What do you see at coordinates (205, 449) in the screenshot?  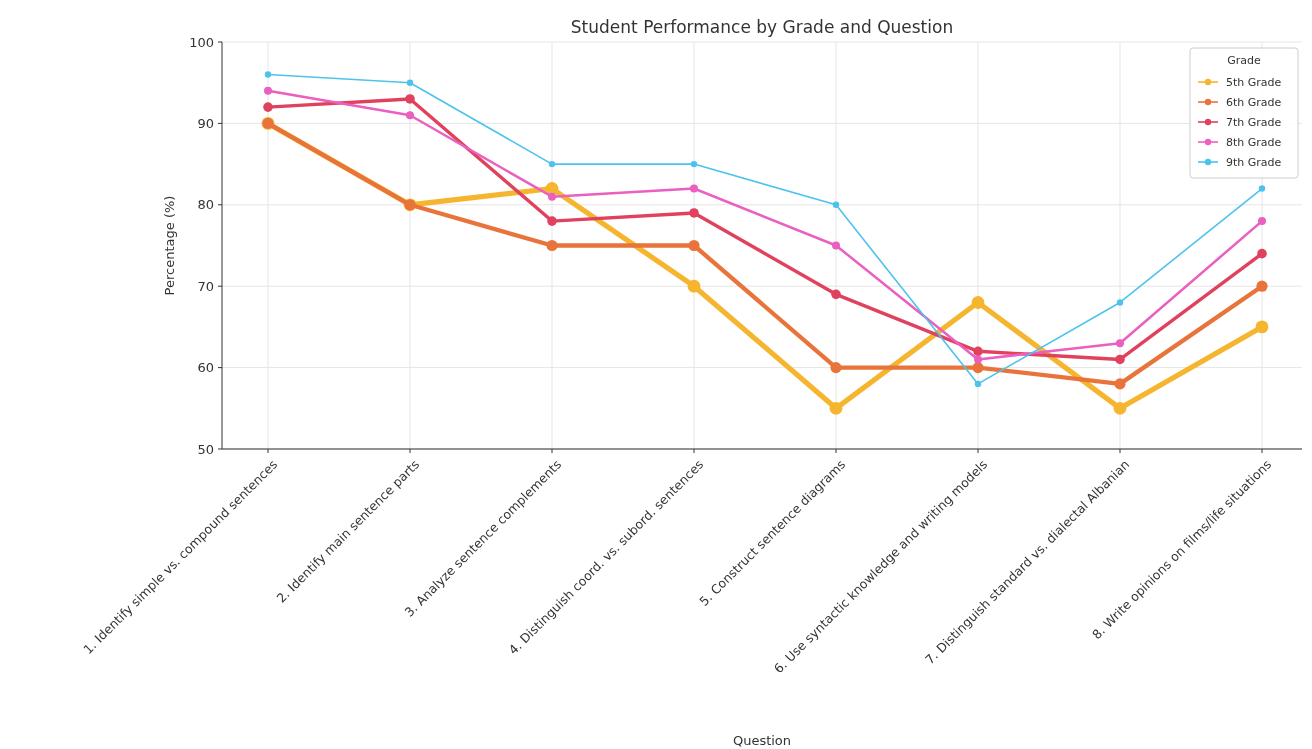 I see `y-tick-label: 50` at bounding box center [205, 449].